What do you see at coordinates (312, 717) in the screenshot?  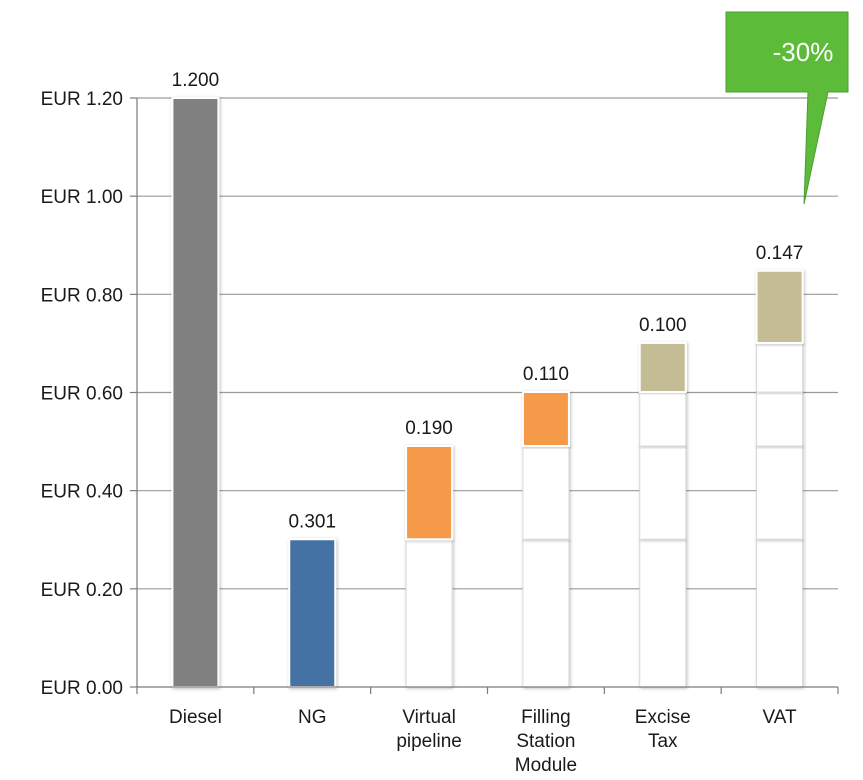 I see `x-tick-label: NG` at bounding box center [312, 717].